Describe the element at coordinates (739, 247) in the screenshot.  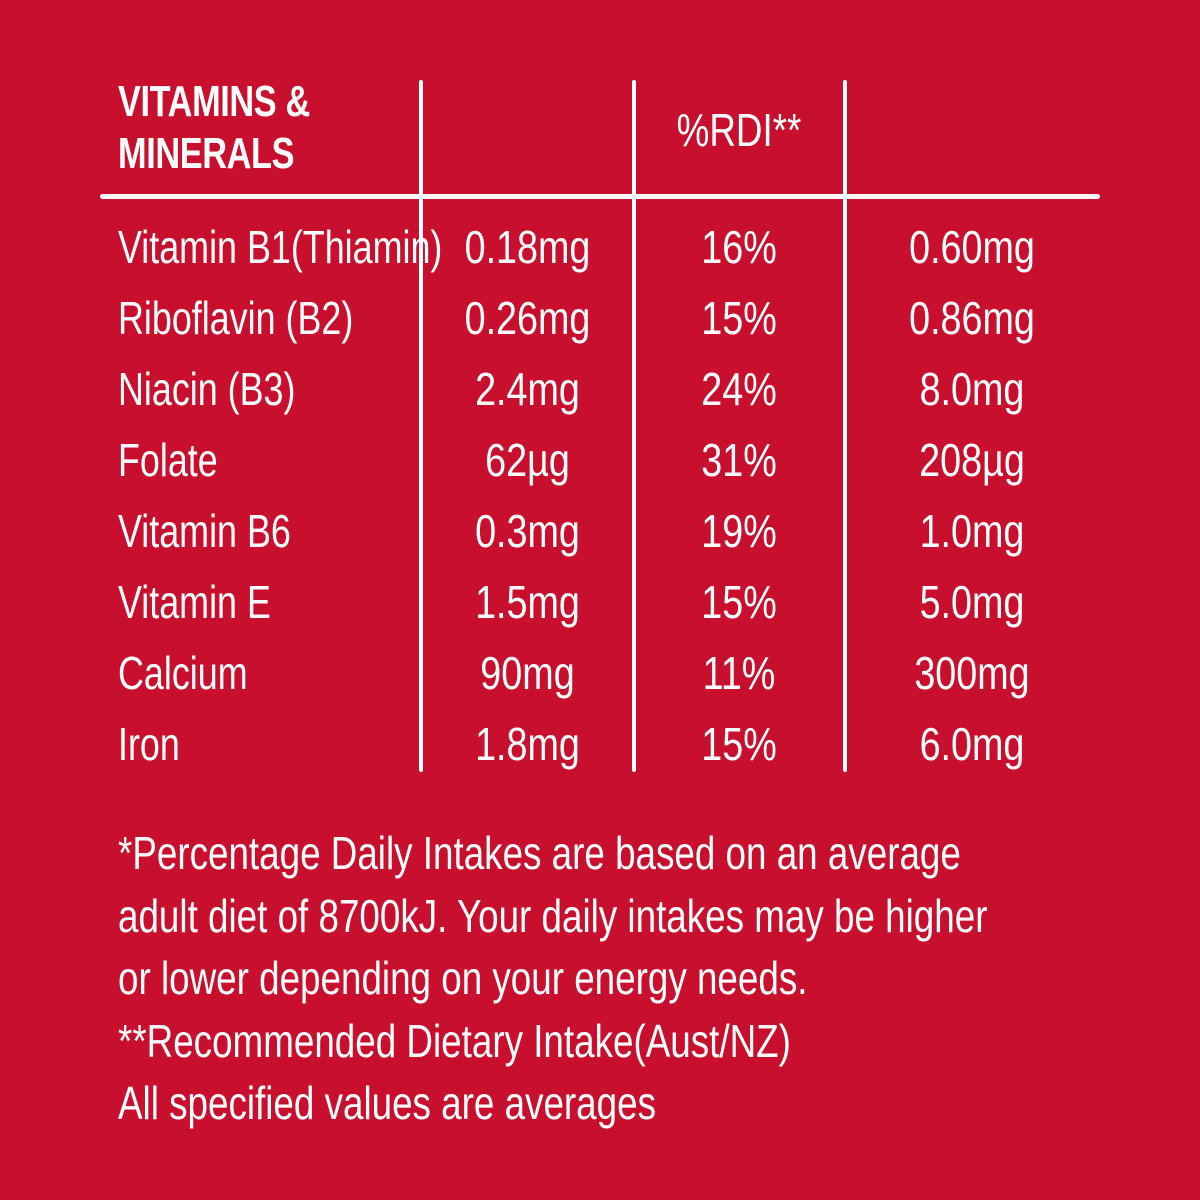
I see `nutrient-percent: 16%` at that location.